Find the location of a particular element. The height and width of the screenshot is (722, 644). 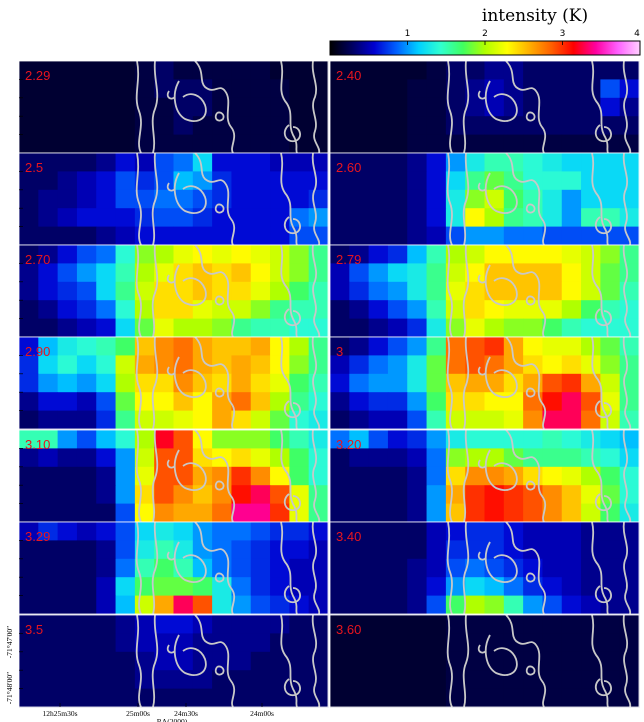

channel-panel: 2.79 is located at coordinates (484, 291).